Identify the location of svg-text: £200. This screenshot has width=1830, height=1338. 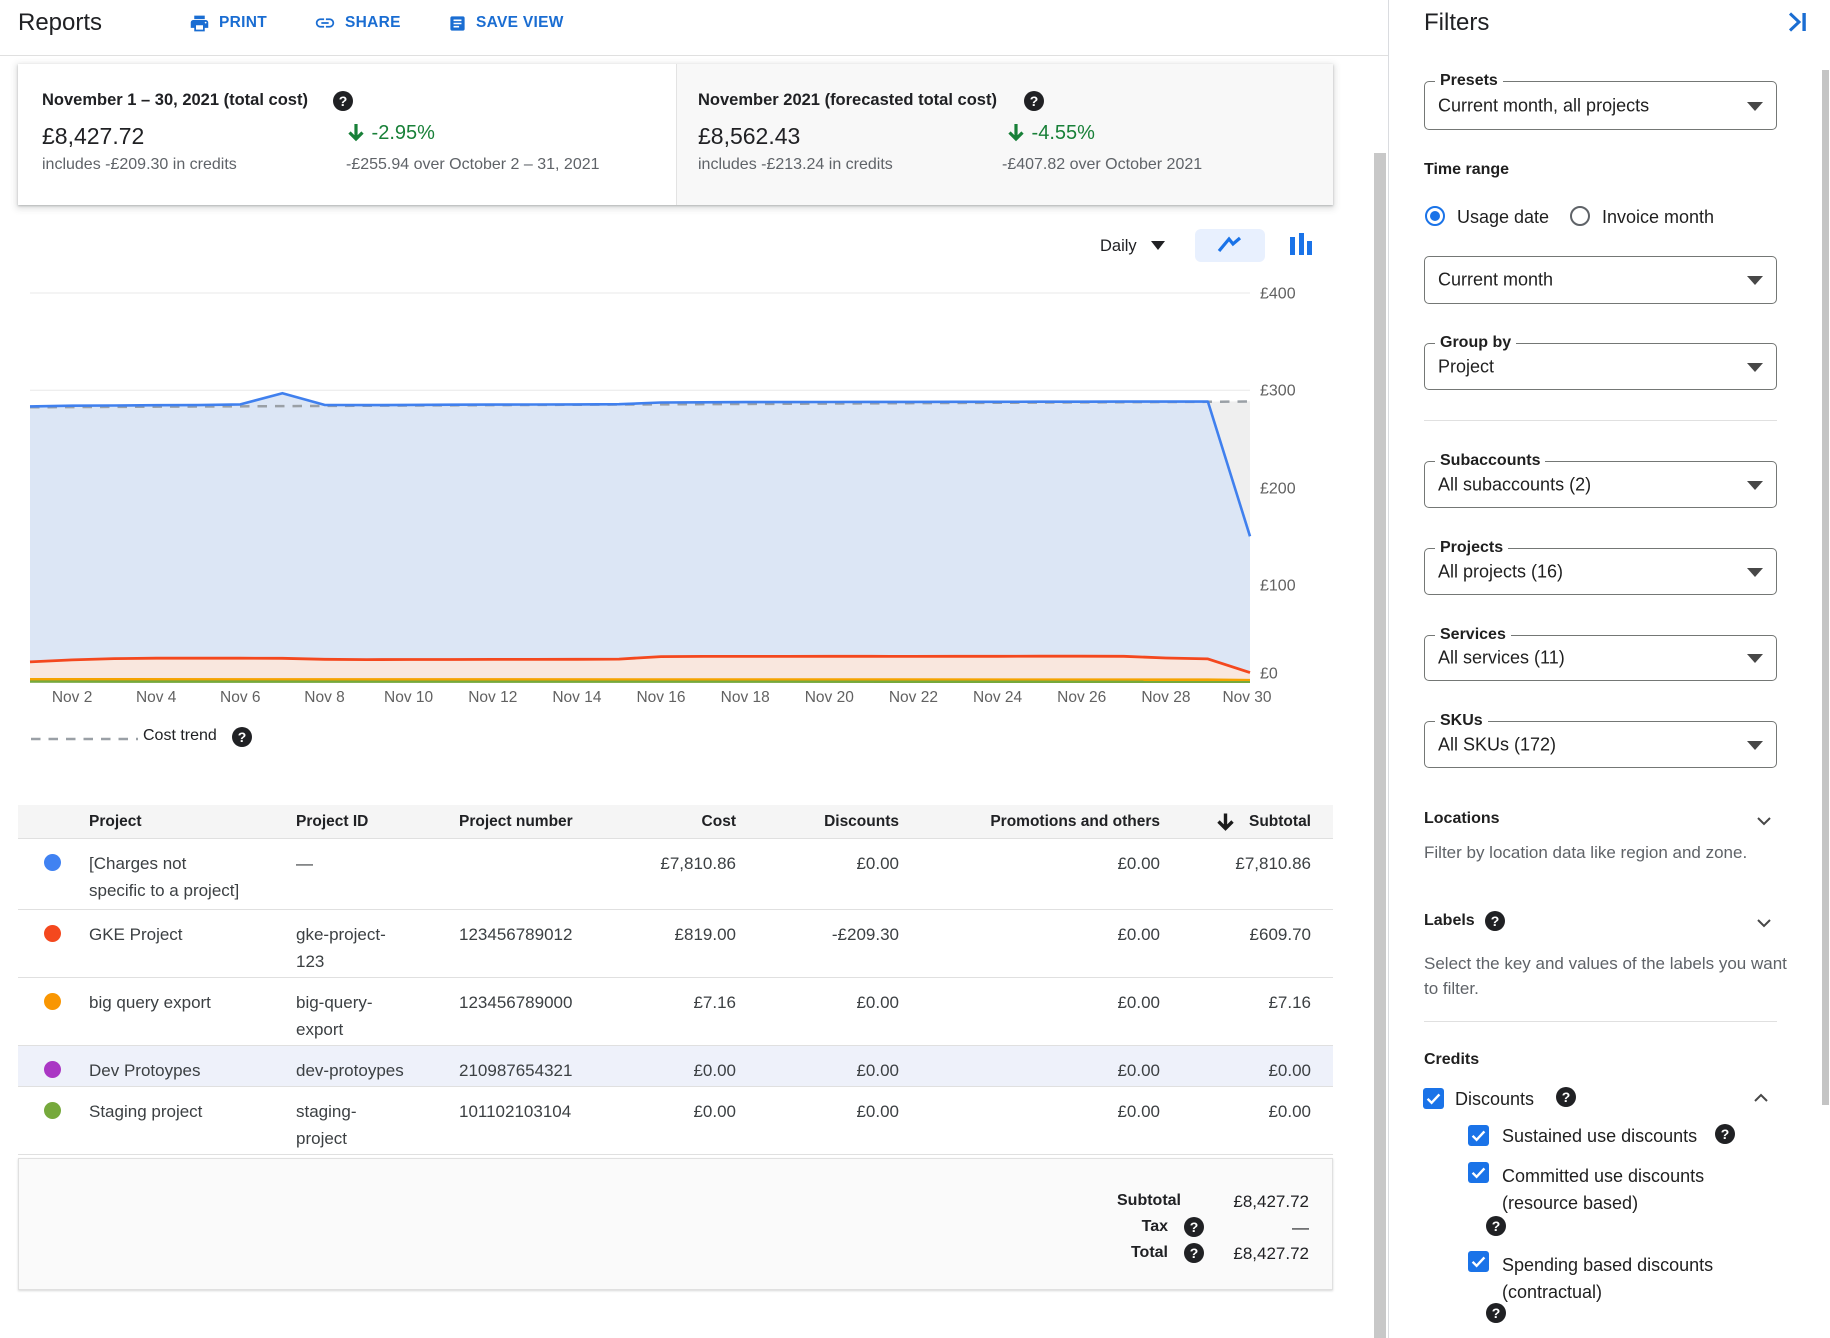
(1278, 489).